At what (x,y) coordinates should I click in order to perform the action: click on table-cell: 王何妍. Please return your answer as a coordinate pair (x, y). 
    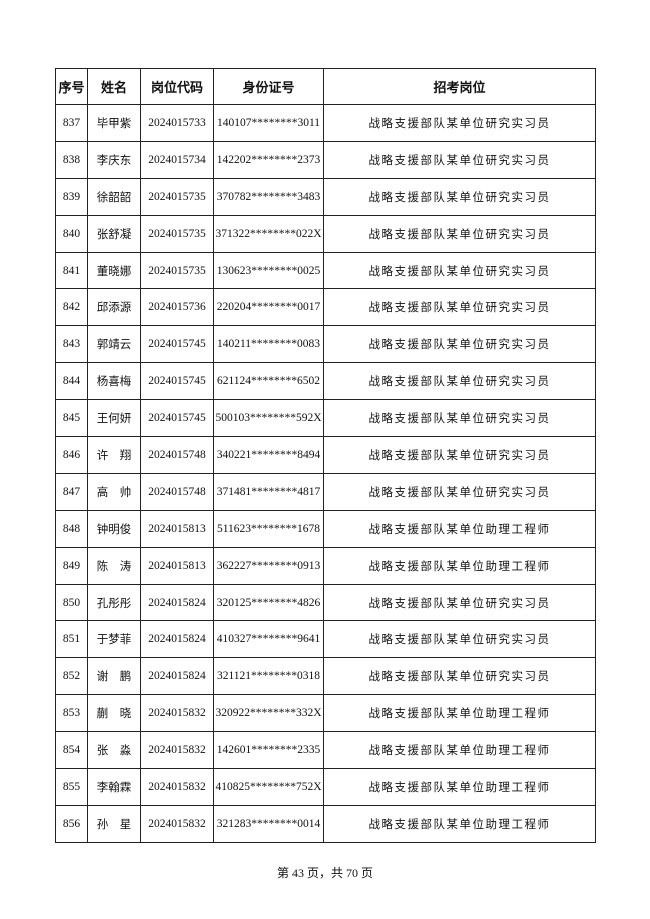
    Looking at the image, I should click on (114, 418).